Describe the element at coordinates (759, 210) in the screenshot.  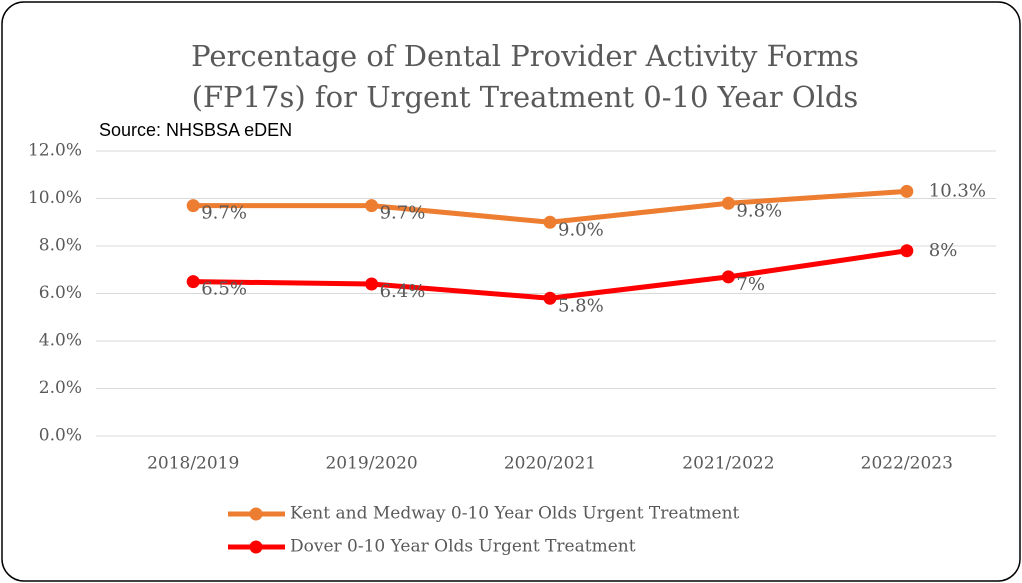
I see `data-label: 9.8%` at that location.